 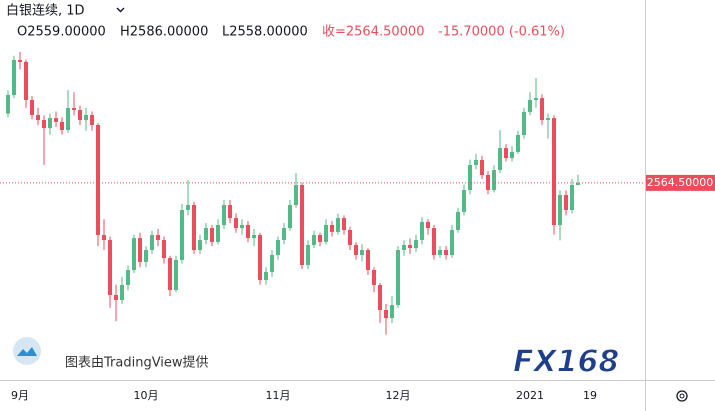 I want to click on gear, so click(x=682, y=396).